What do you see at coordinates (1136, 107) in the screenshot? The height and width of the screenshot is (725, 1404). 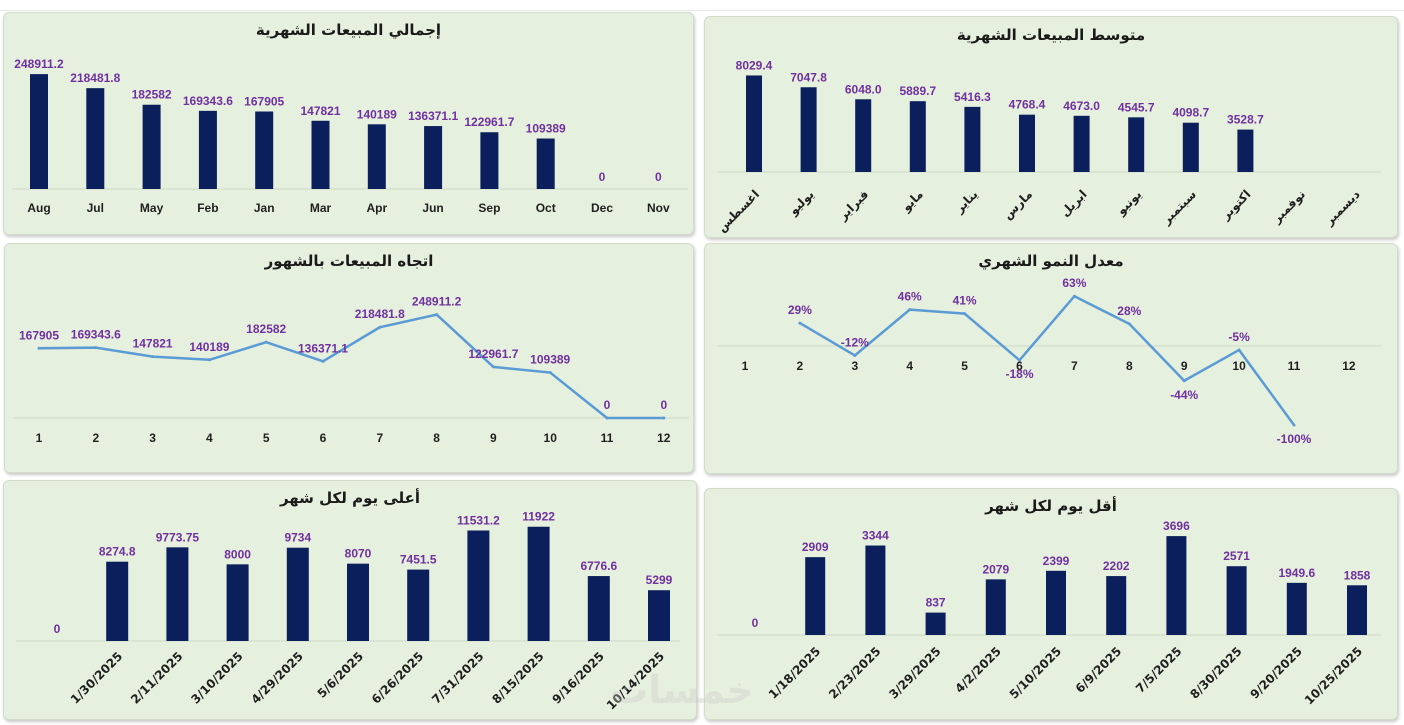 I see `data-label: 4545.7` at bounding box center [1136, 107].